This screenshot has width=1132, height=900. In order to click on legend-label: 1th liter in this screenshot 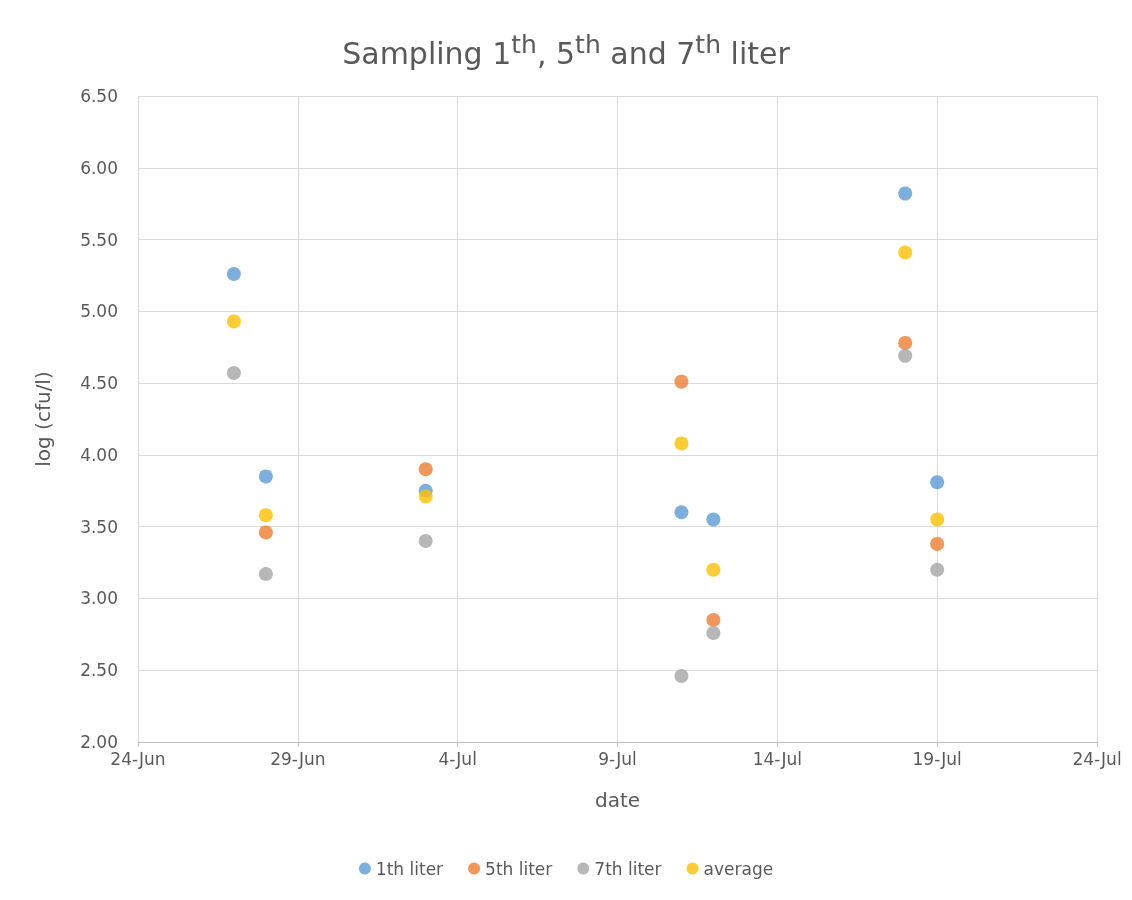, I will do `click(409, 868)`.